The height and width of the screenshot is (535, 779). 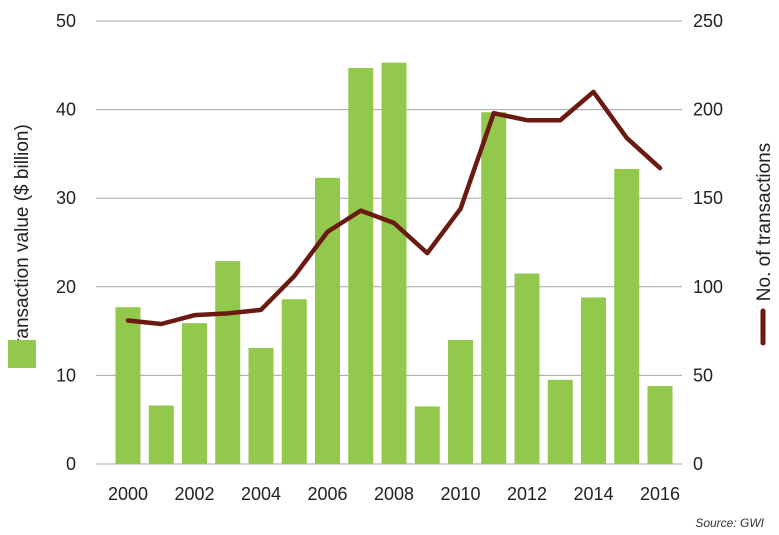 I want to click on bar-2006, so click(x=327, y=320).